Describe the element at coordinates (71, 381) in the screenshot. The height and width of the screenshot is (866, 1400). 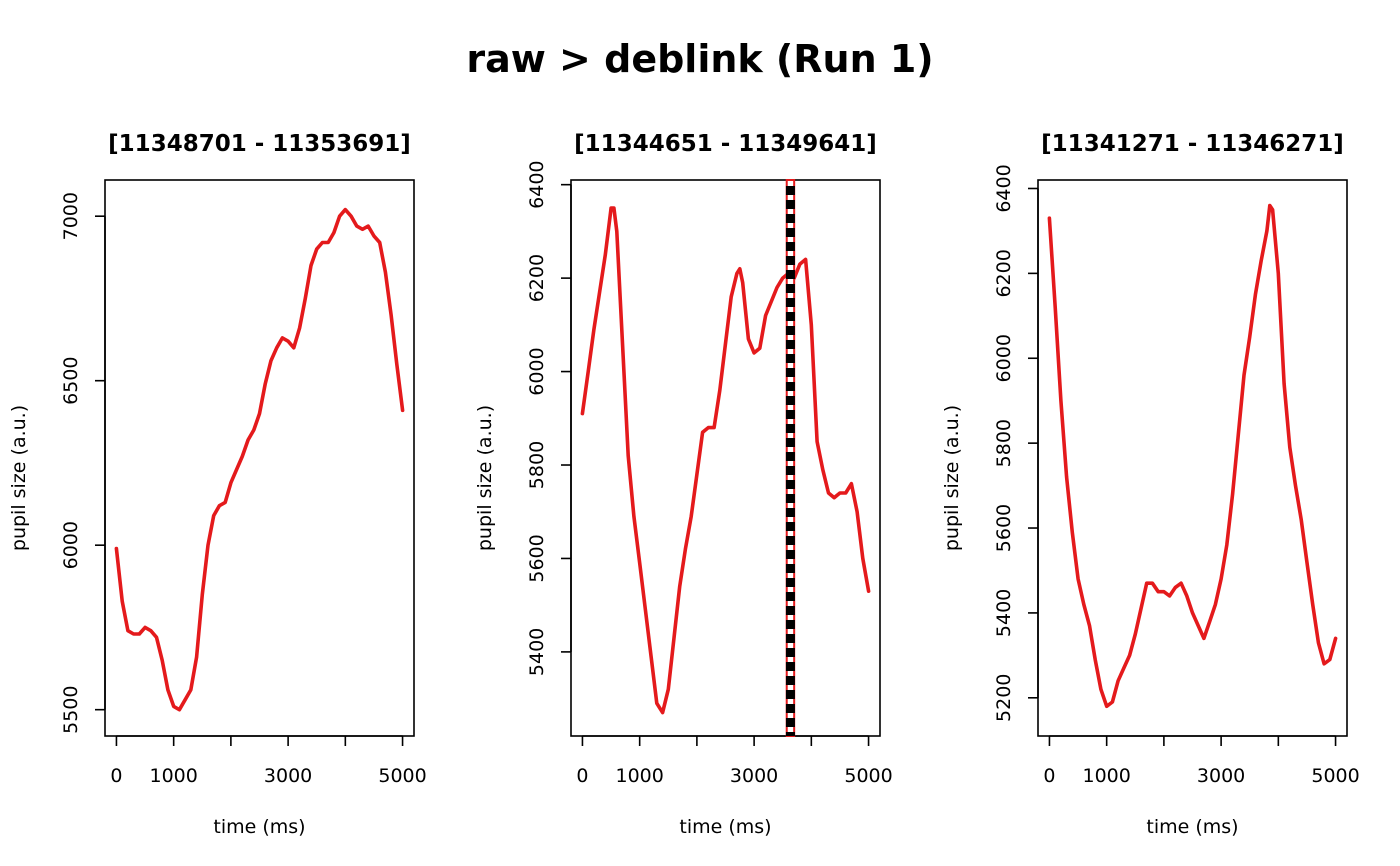
I see `y-tick-label: 6500` at that location.